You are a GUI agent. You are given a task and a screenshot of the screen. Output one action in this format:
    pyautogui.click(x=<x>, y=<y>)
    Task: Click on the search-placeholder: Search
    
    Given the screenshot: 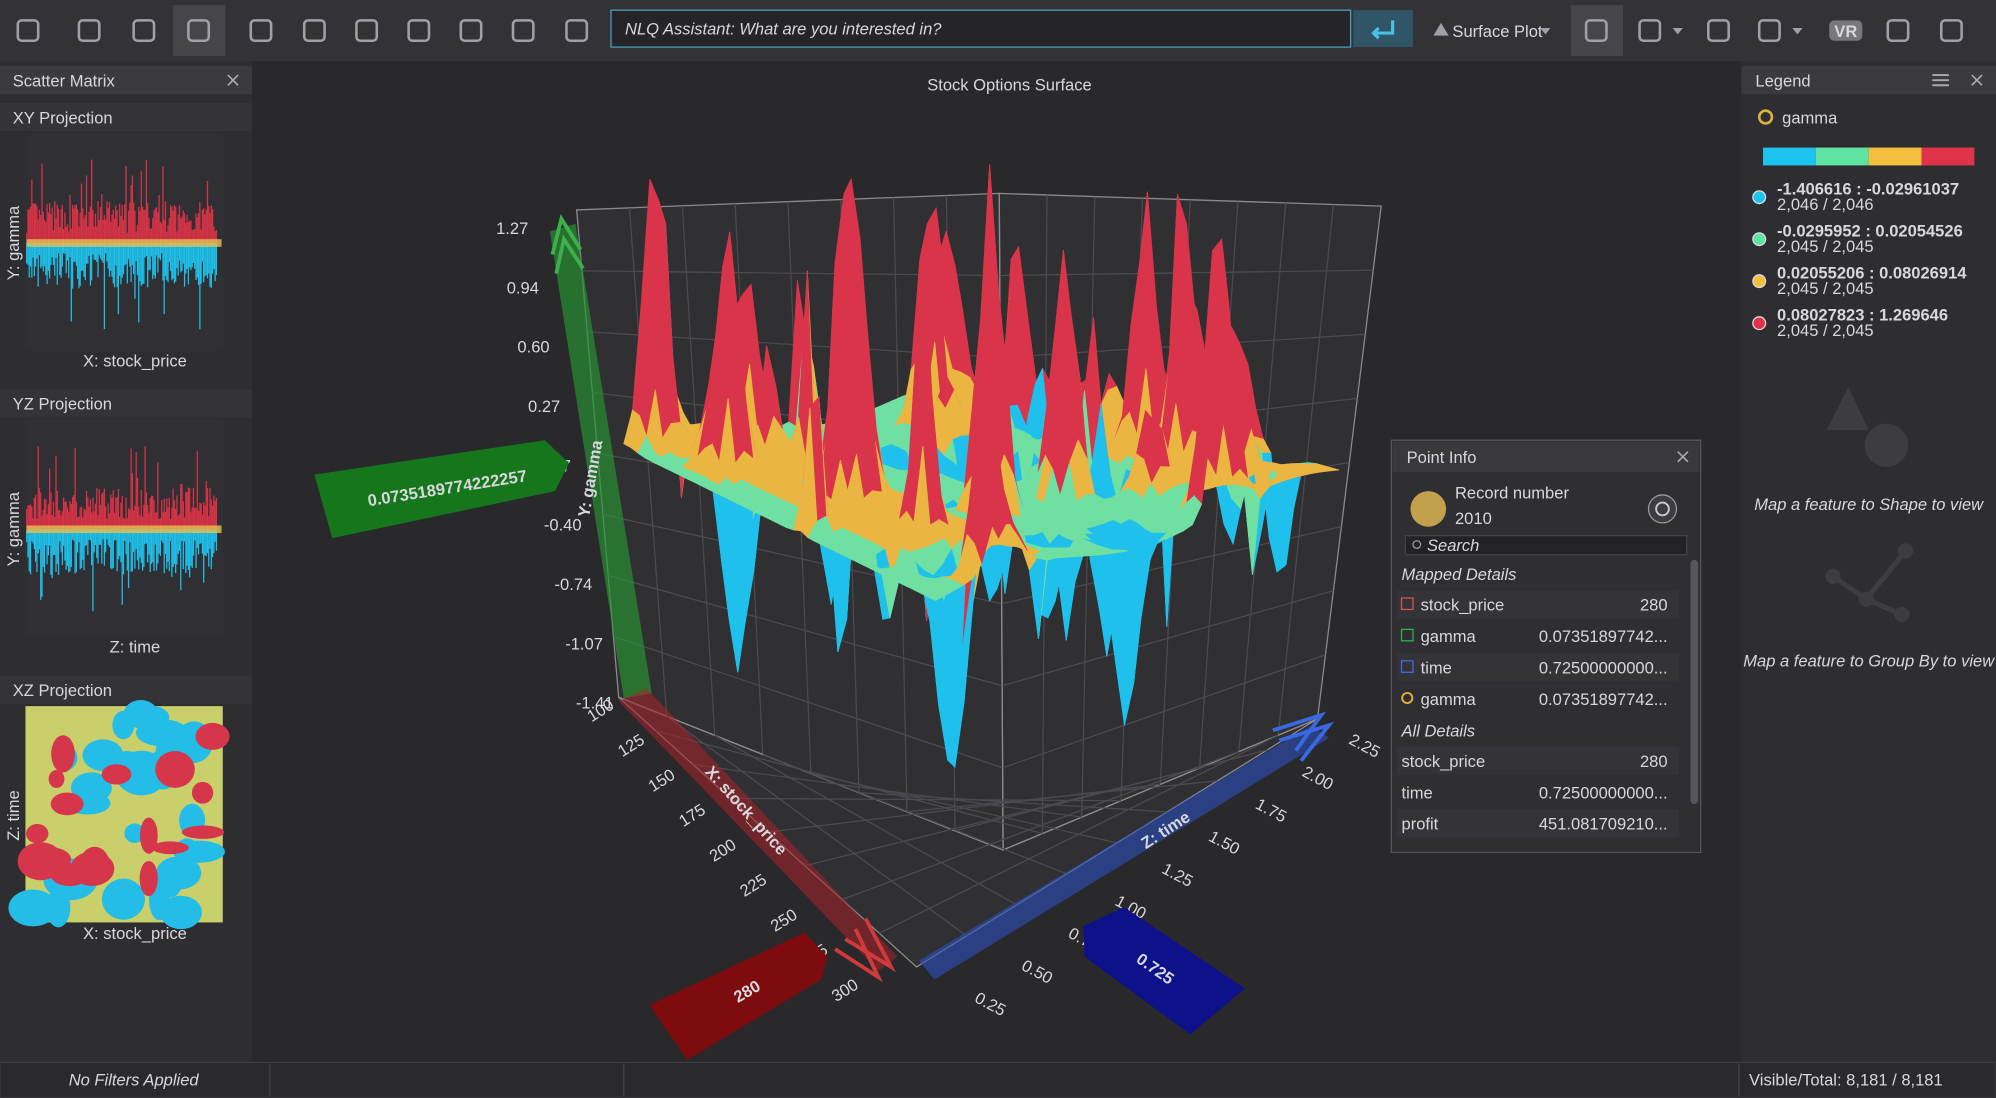 What is the action you would take?
    pyautogui.click(x=1453, y=545)
    